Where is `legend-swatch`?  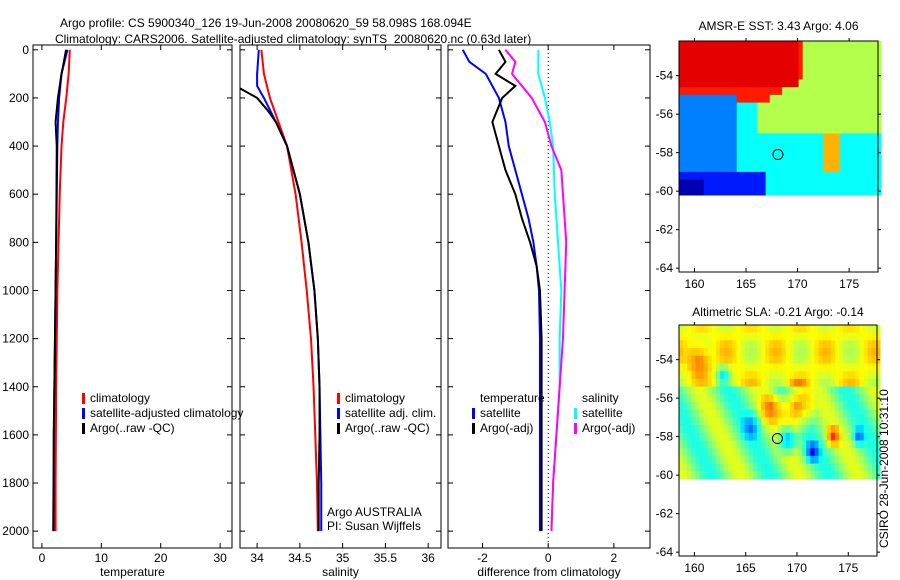 legend-swatch is located at coordinates (83, 413).